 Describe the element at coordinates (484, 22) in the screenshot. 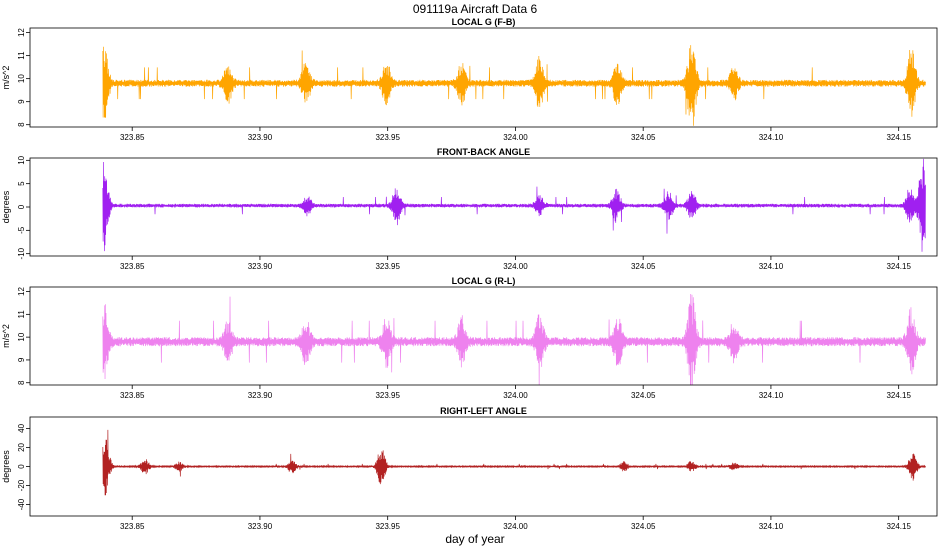

I see `panel-title: LOCAL G (F-B)` at that location.